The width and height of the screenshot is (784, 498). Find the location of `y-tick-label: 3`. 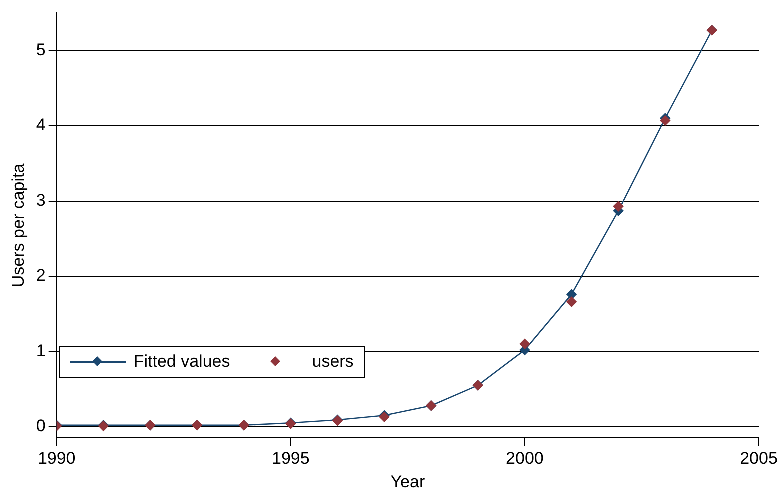

y-tick-label: 3 is located at coordinates (41, 200).